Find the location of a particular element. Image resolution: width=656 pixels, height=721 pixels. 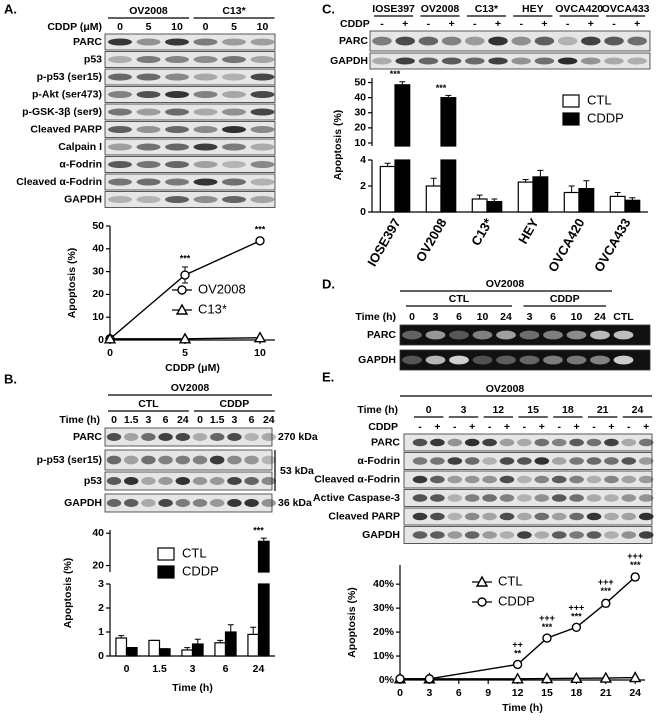

group-label: OV2008 is located at coordinates (148, 11).